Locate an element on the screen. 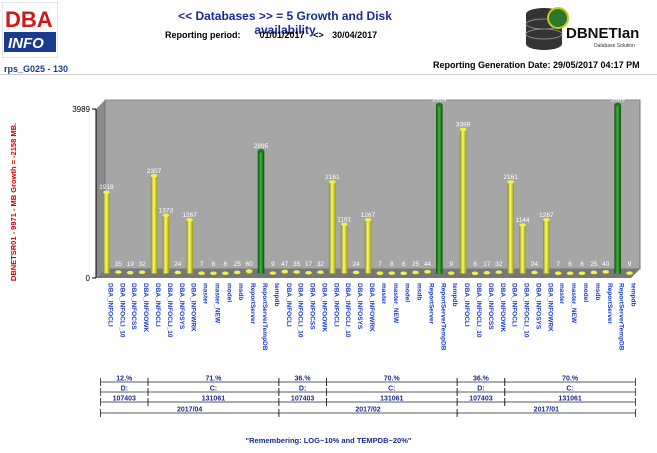 The height and width of the screenshot is (453, 657). bar-value-label: 3989 is located at coordinates (617, 100).